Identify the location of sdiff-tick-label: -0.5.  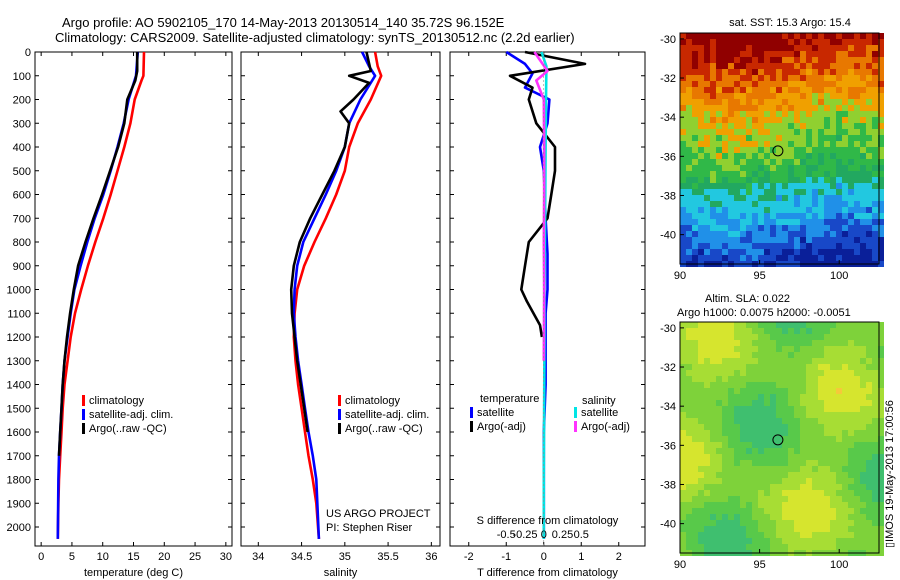
(506, 535).